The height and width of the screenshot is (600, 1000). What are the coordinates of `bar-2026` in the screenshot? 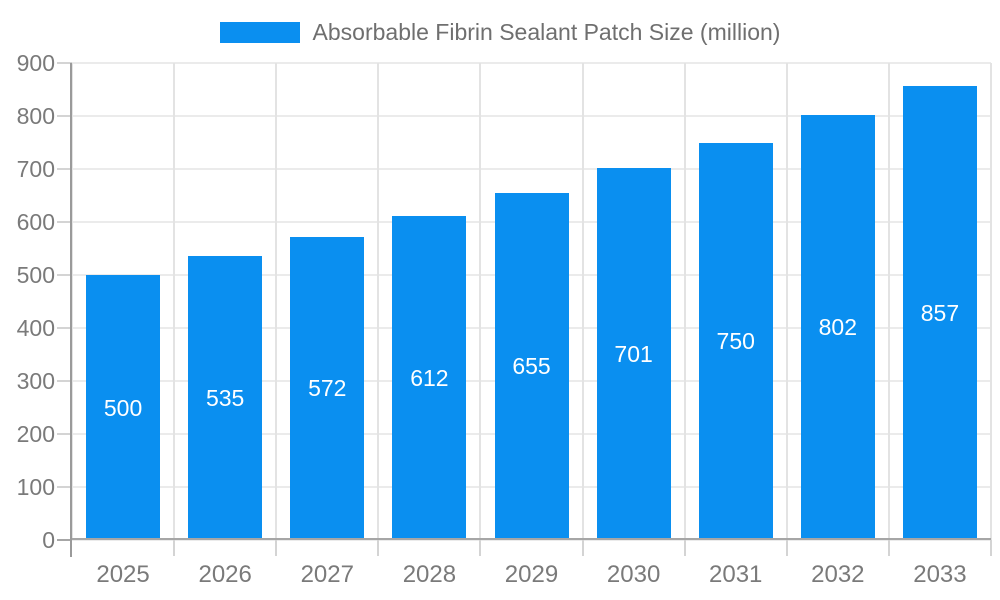 It's located at (225, 398).